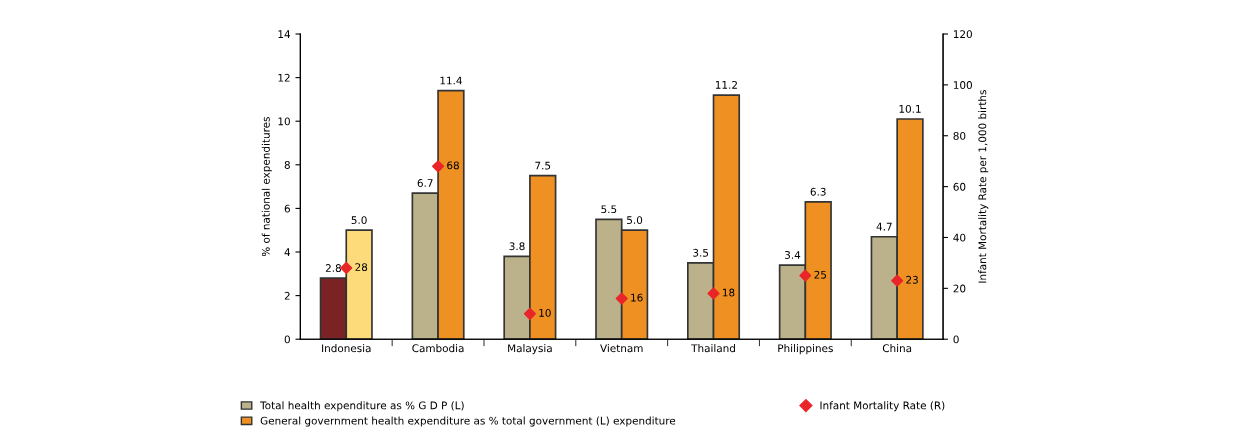  I want to click on x-tick-label: Philippines, so click(805, 349).